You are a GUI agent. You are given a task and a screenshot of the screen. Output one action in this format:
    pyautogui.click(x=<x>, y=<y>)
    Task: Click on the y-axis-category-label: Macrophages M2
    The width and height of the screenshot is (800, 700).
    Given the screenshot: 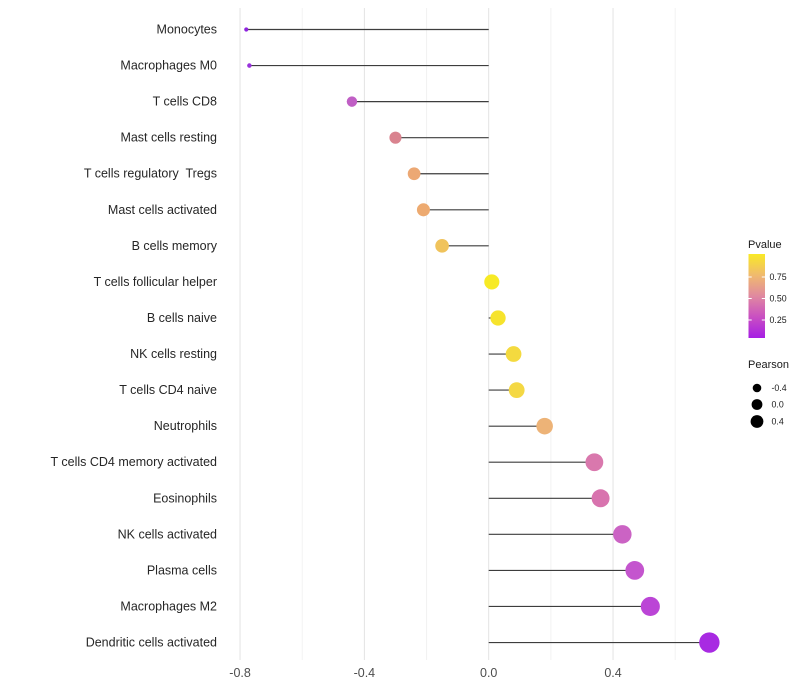 What is the action you would take?
    pyautogui.click(x=168, y=606)
    